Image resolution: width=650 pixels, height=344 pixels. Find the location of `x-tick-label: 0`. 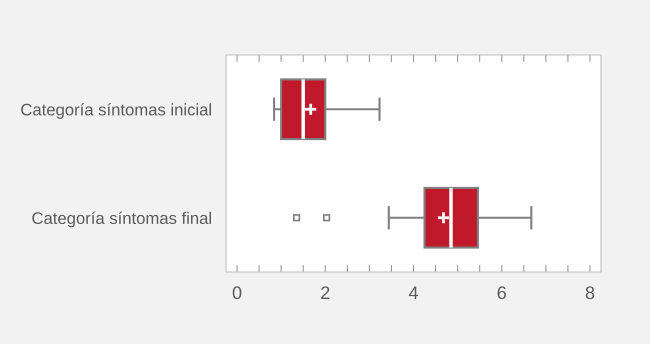

x-tick-label: 0 is located at coordinates (237, 293).